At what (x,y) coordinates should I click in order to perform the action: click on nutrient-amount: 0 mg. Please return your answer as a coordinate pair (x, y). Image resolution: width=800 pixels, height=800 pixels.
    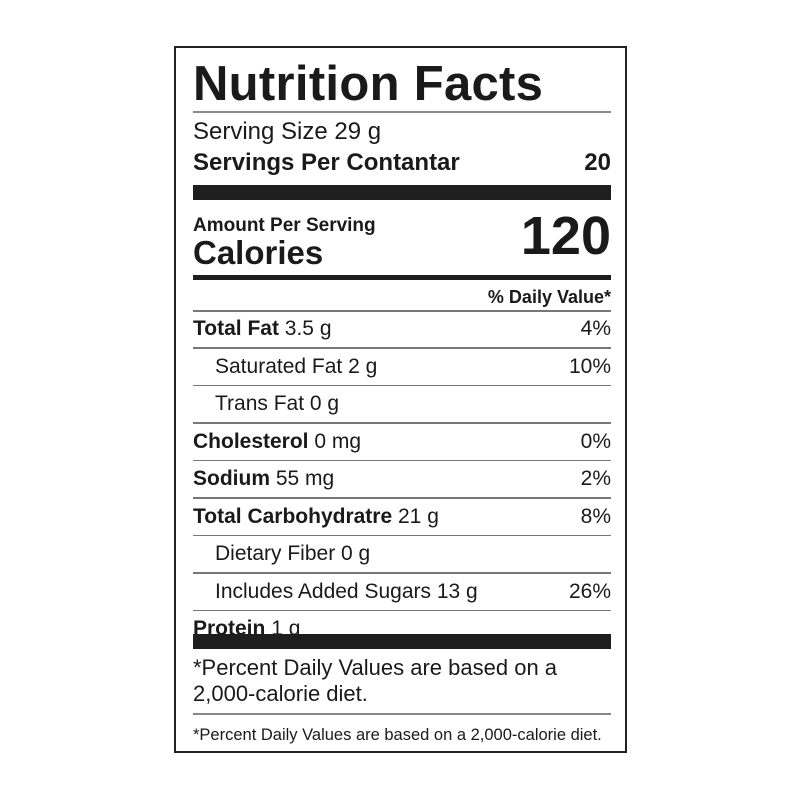
    Looking at the image, I should click on (338, 441).